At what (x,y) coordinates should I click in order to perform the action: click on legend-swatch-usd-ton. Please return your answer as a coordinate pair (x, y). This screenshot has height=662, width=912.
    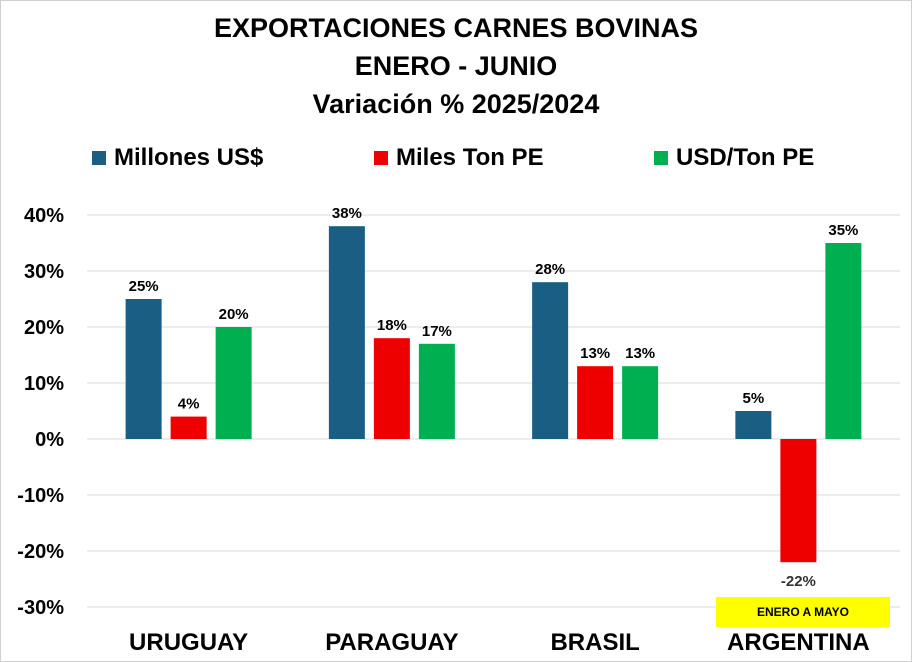
    Looking at the image, I should click on (661, 158).